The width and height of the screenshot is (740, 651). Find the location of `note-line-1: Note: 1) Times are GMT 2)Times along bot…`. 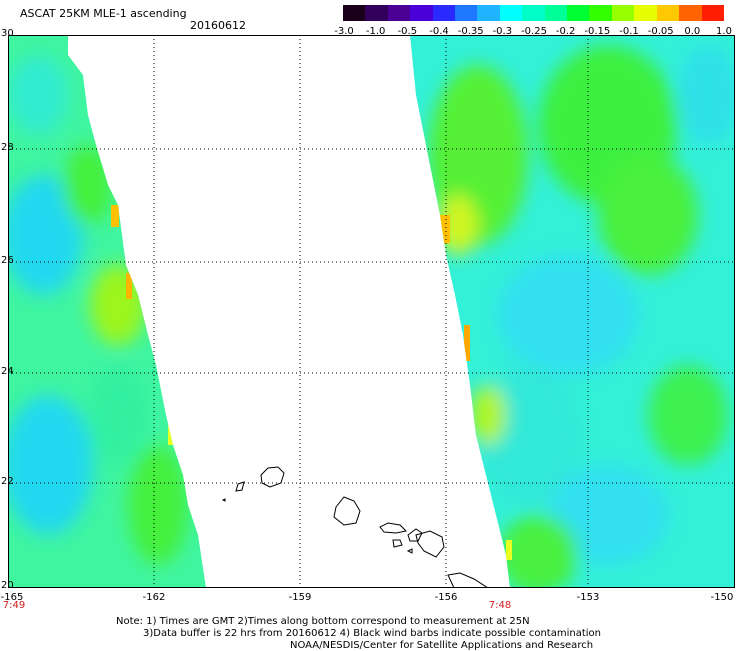

note-line-1: Note: 1) Times are GMT 2)Times along bot… is located at coordinates (323, 621).